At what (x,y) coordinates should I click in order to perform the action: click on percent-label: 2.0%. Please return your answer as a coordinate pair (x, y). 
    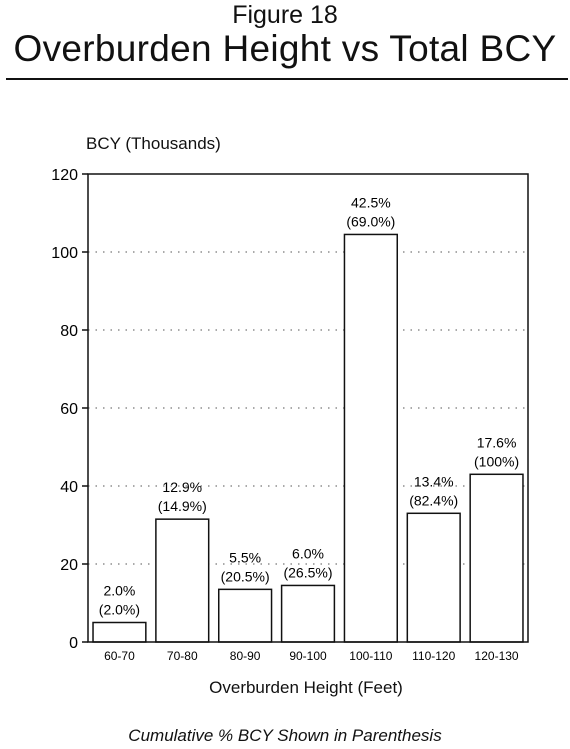
    Looking at the image, I should click on (119, 591).